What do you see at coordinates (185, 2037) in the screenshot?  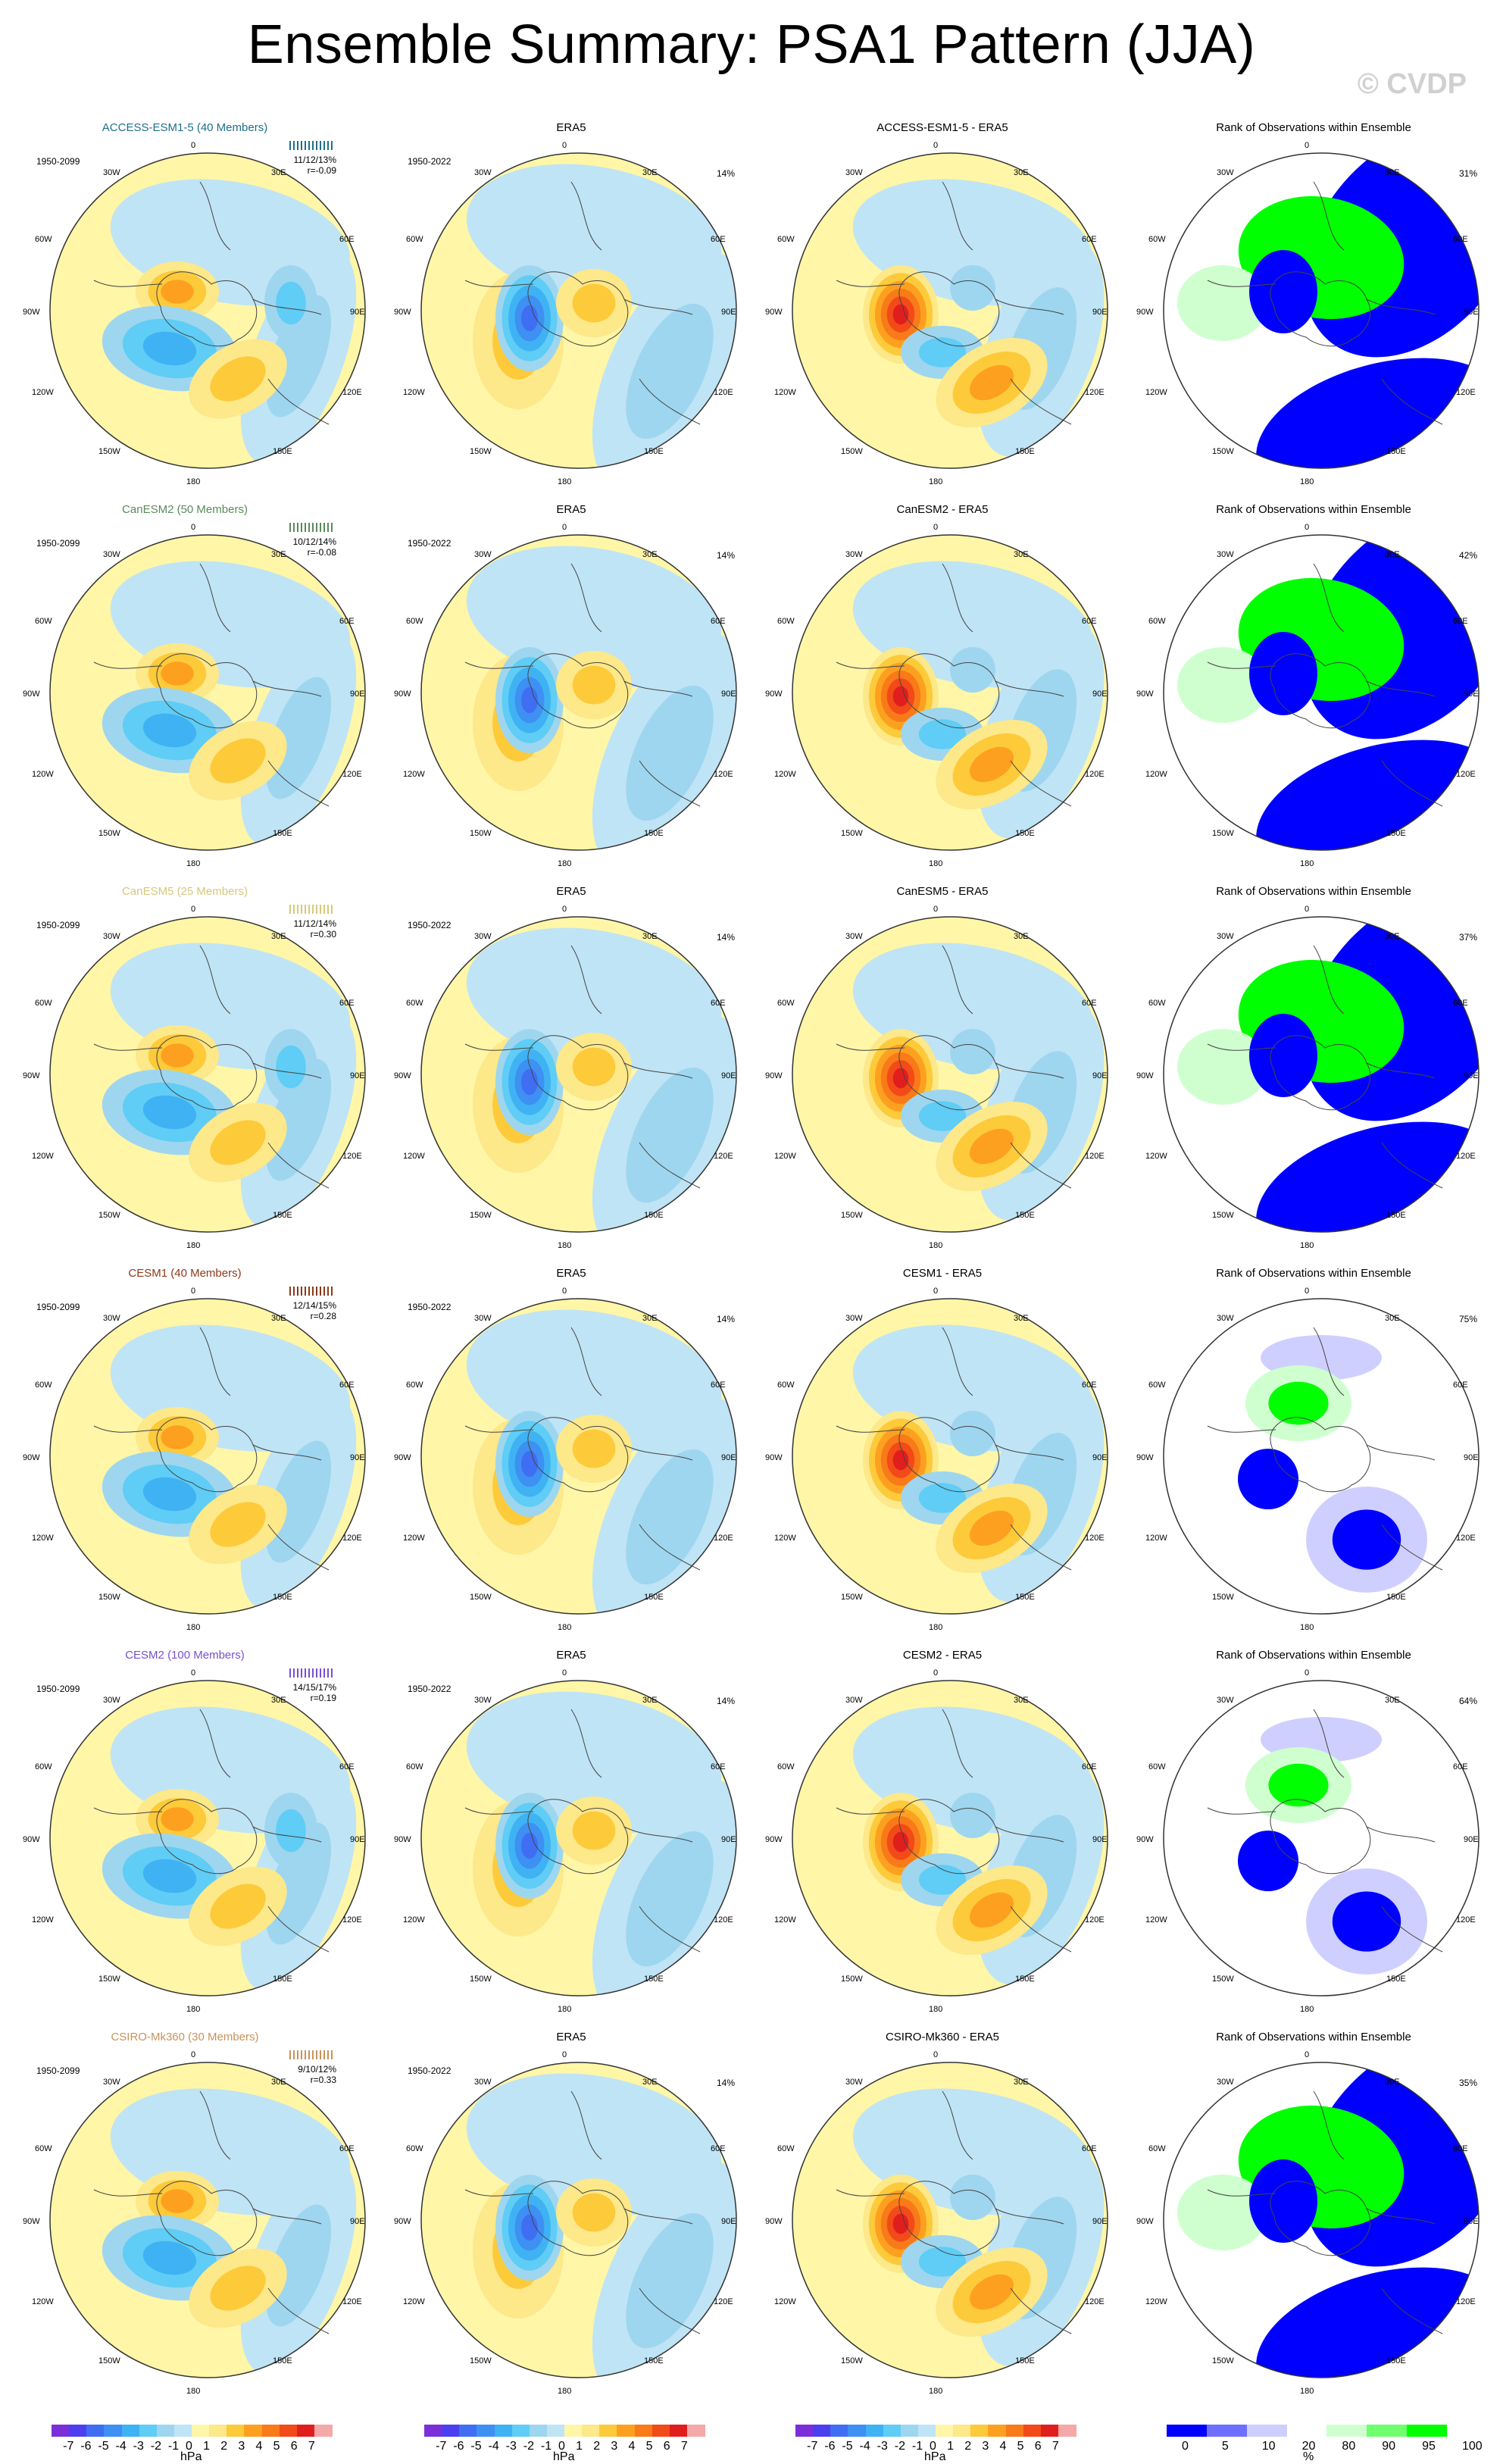 I see `model-title: CSIRO-Mk360 (30 Members)` at bounding box center [185, 2037].